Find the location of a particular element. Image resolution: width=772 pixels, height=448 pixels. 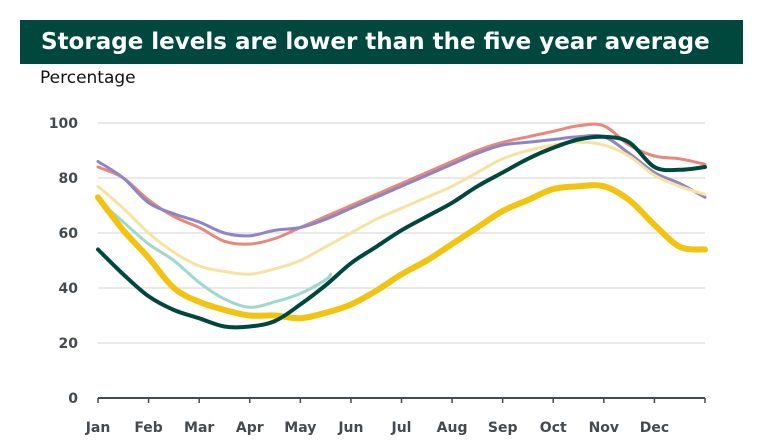

y-tick-label: 60 is located at coordinates (69, 234).